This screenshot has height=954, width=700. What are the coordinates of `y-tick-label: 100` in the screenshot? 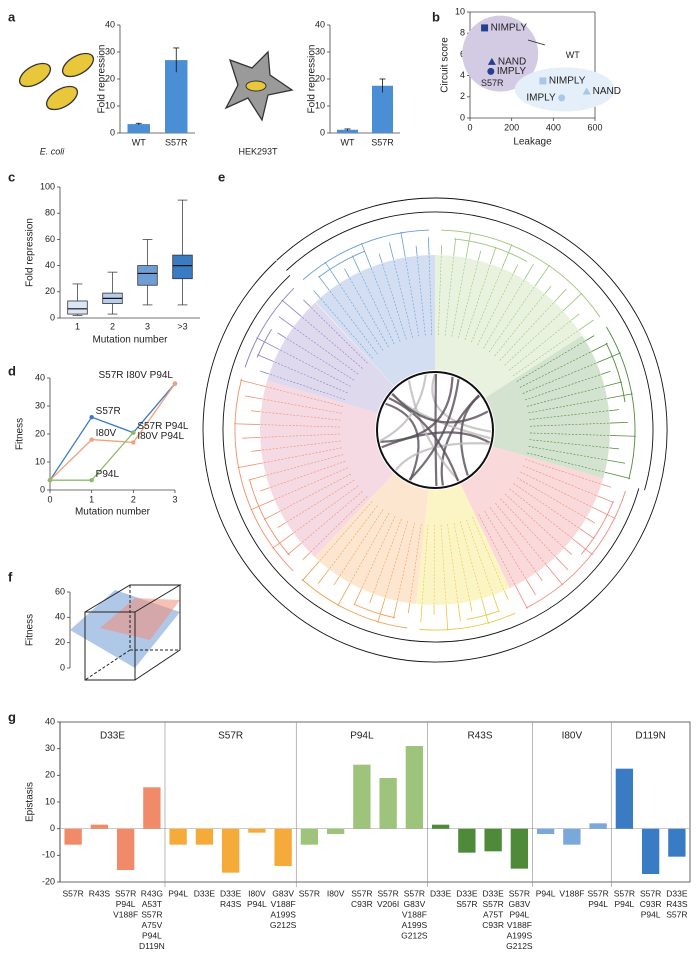 It's located at (47, 186).